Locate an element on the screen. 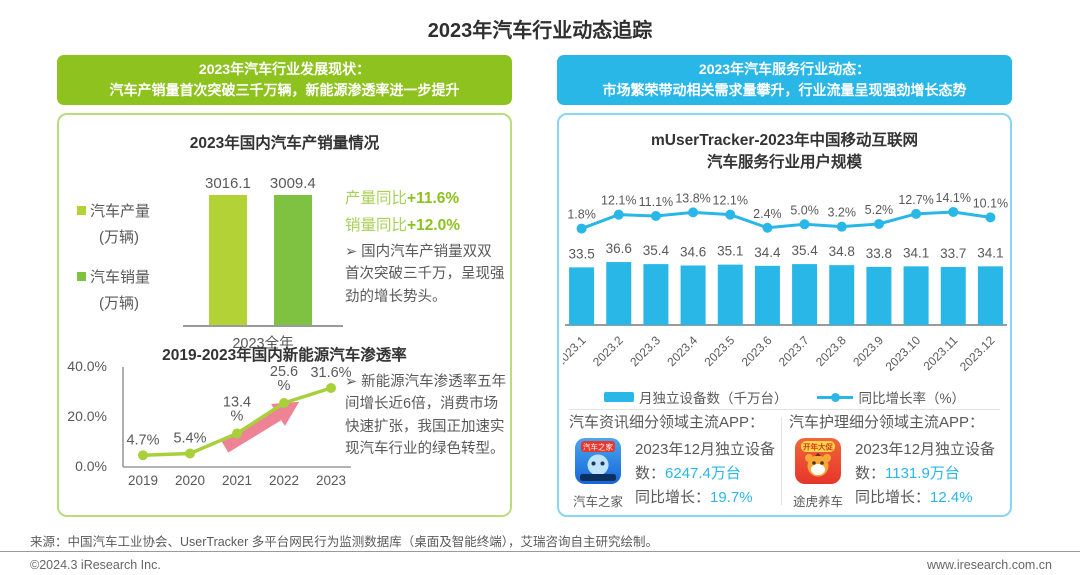 Image resolution: width=1080 pixels, height=575 pixels. month-label: 2023.8 is located at coordinates (831, 351).